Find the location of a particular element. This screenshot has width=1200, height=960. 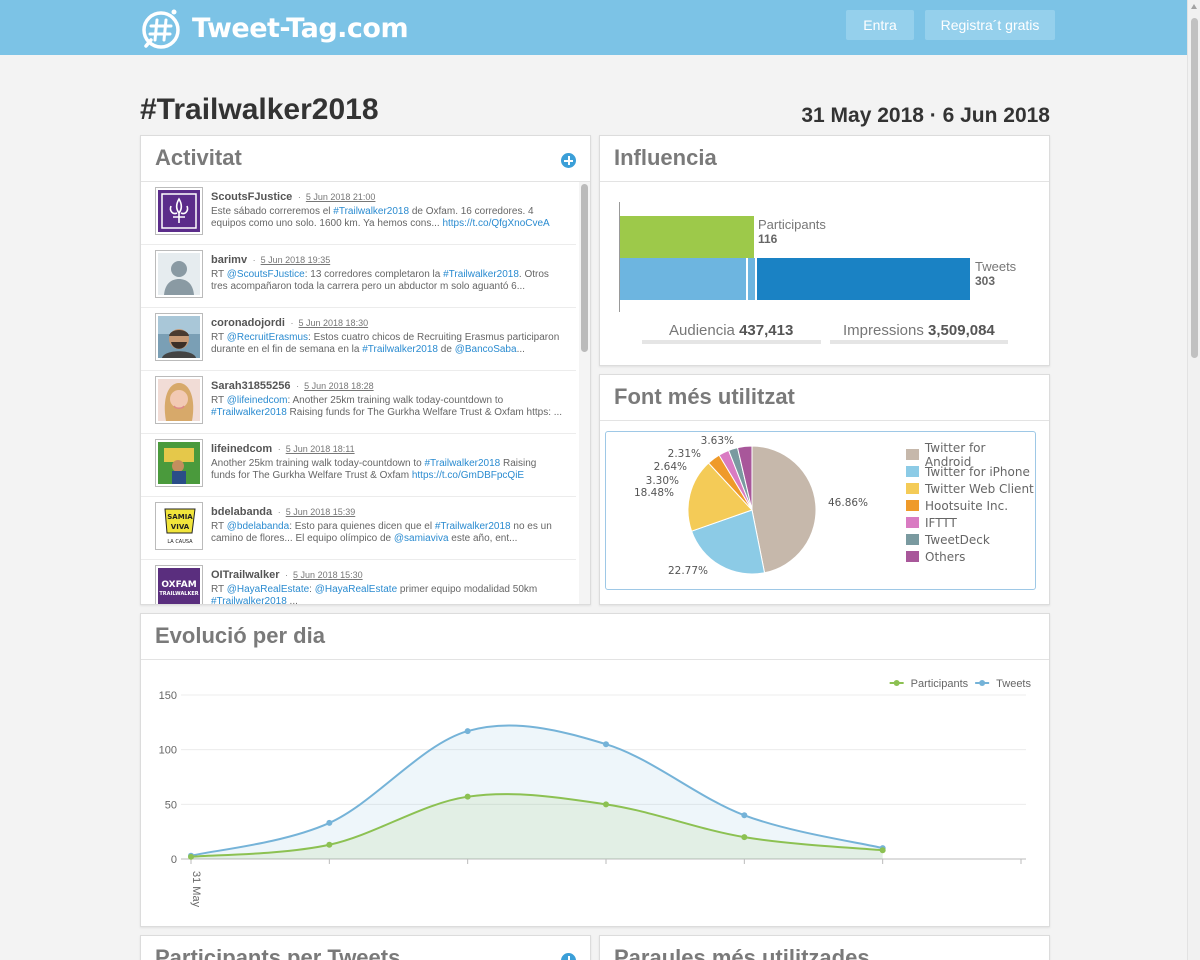

mention-link: @lifeinedcom is located at coordinates (257, 400).